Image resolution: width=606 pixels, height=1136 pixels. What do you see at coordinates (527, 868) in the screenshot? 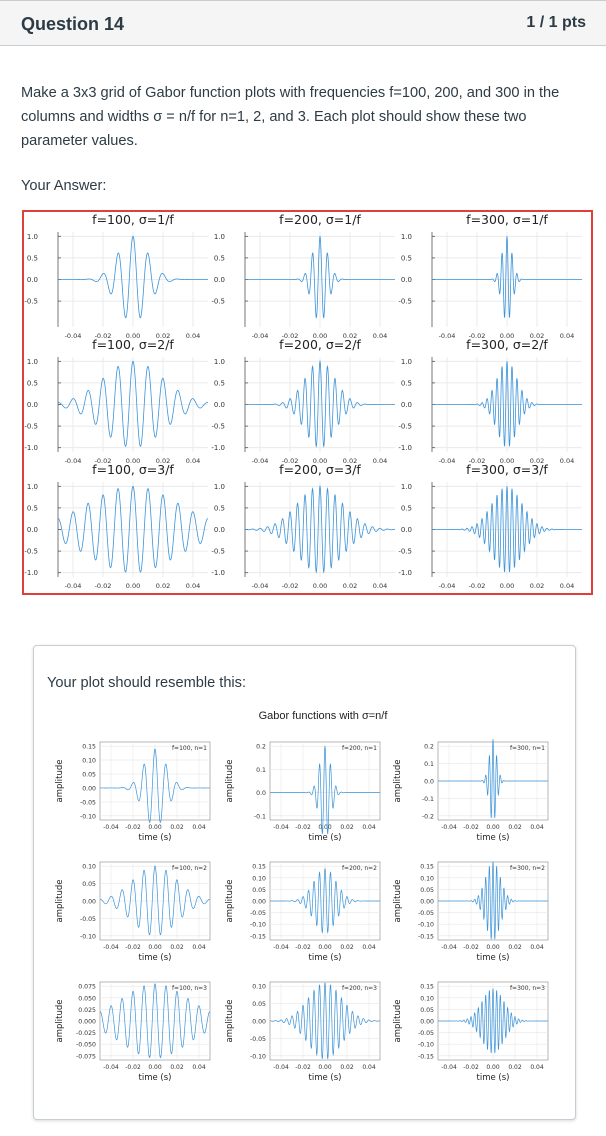
I see `panel-legend-label: f=300, n=2` at bounding box center [527, 868].